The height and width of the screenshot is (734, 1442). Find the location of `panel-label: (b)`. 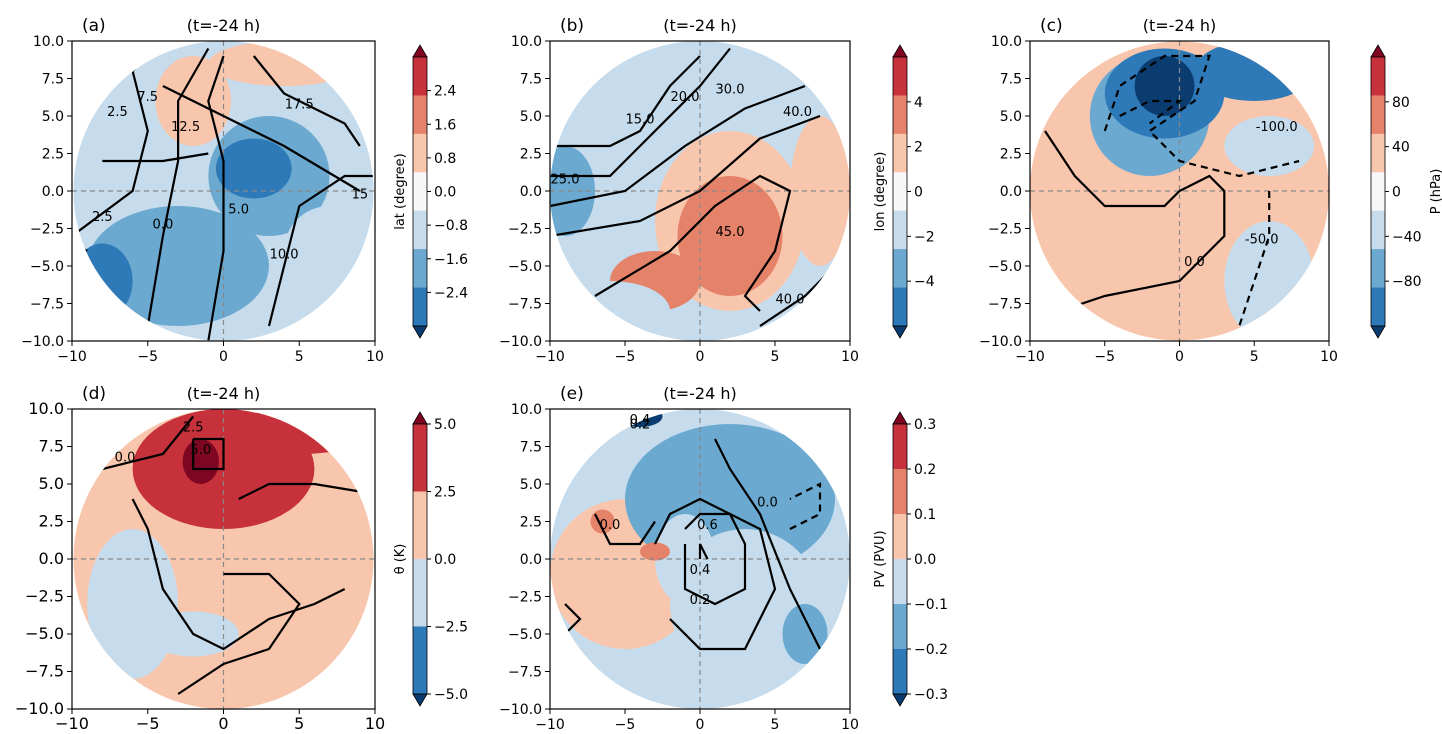

panel-label: (b) is located at coordinates (572, 26).